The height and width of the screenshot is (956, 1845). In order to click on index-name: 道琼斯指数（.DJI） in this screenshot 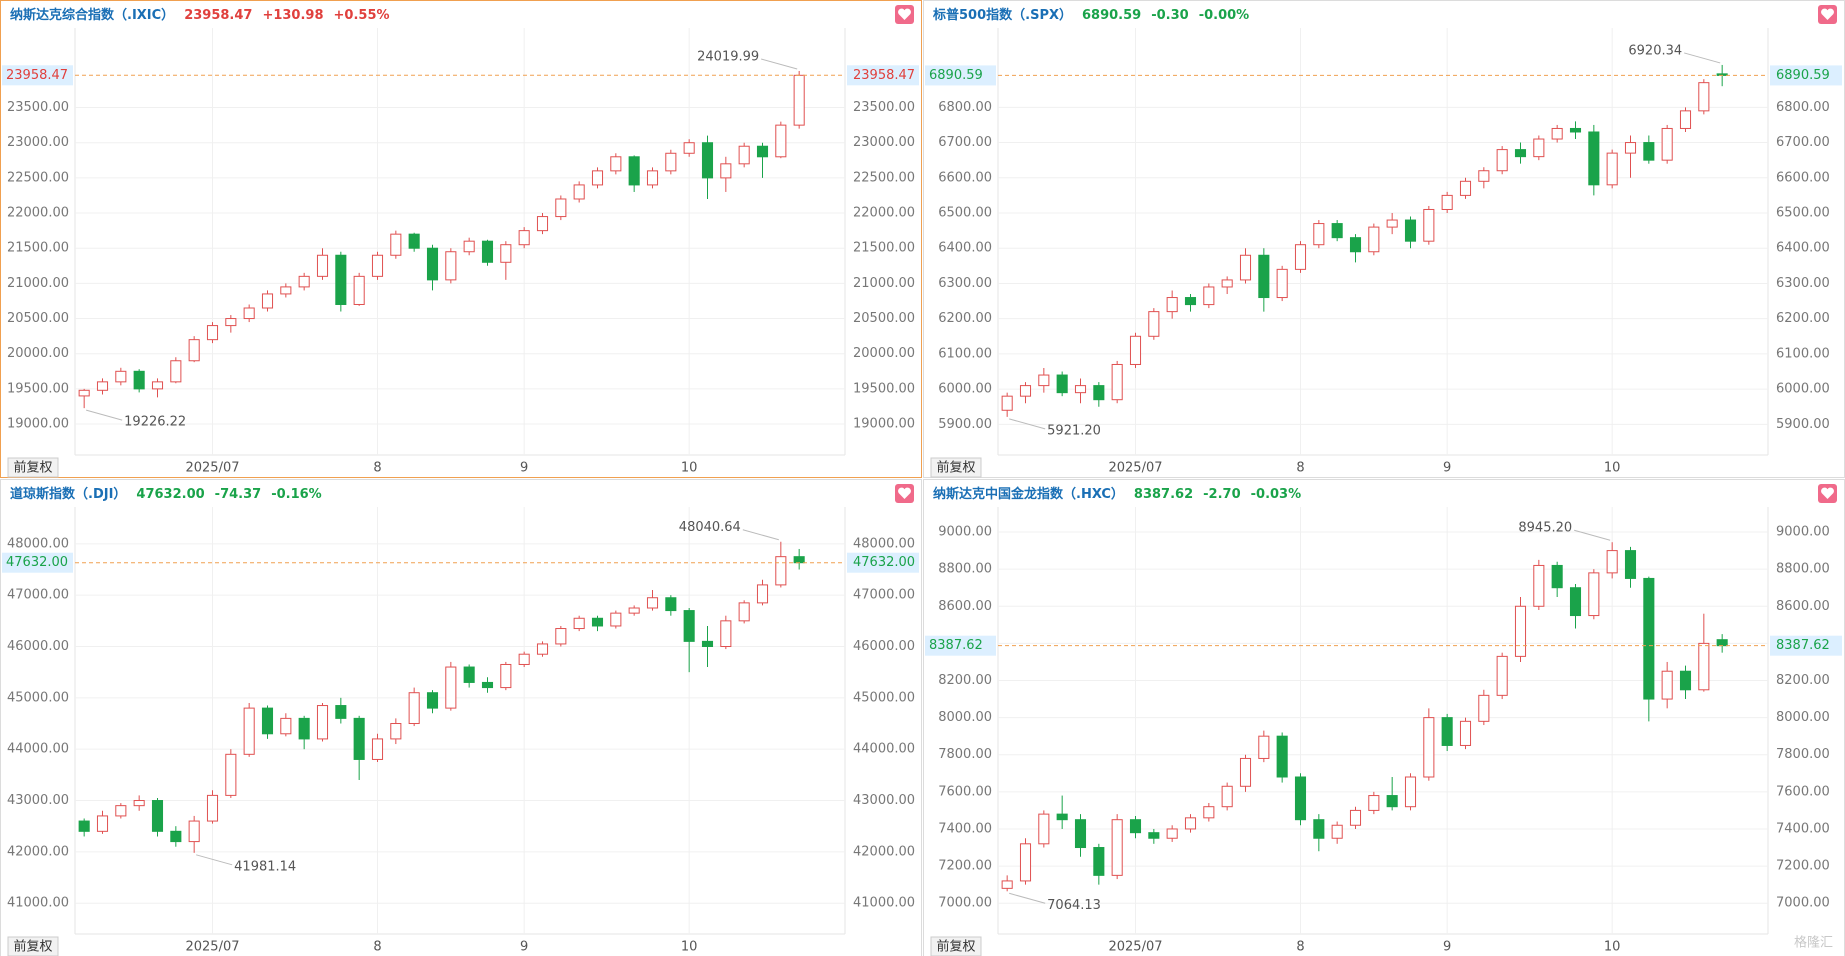, I will do `click(68, 494)`.